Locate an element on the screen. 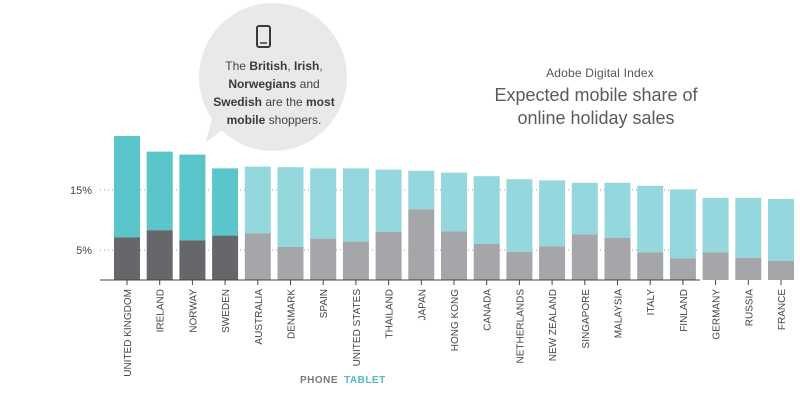 The width and height of the screenshot is (800, 400). callout-bubble is located at coordinates (273, 77).